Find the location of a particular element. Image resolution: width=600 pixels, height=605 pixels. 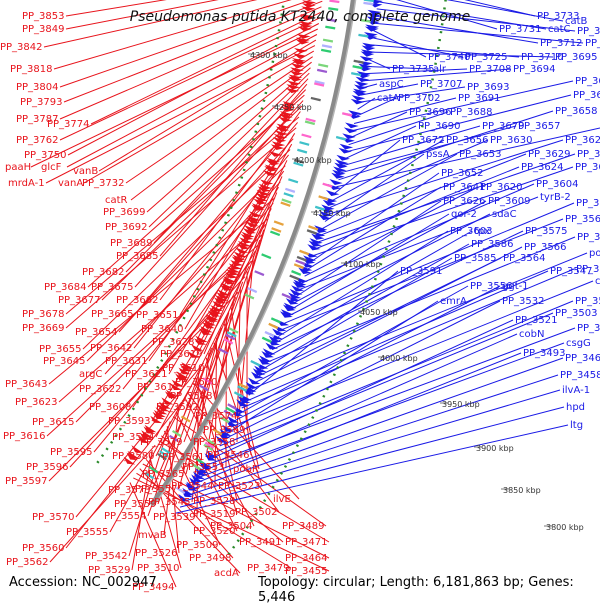

gene-label: PP_3588 is located at coordinates (191, 396).